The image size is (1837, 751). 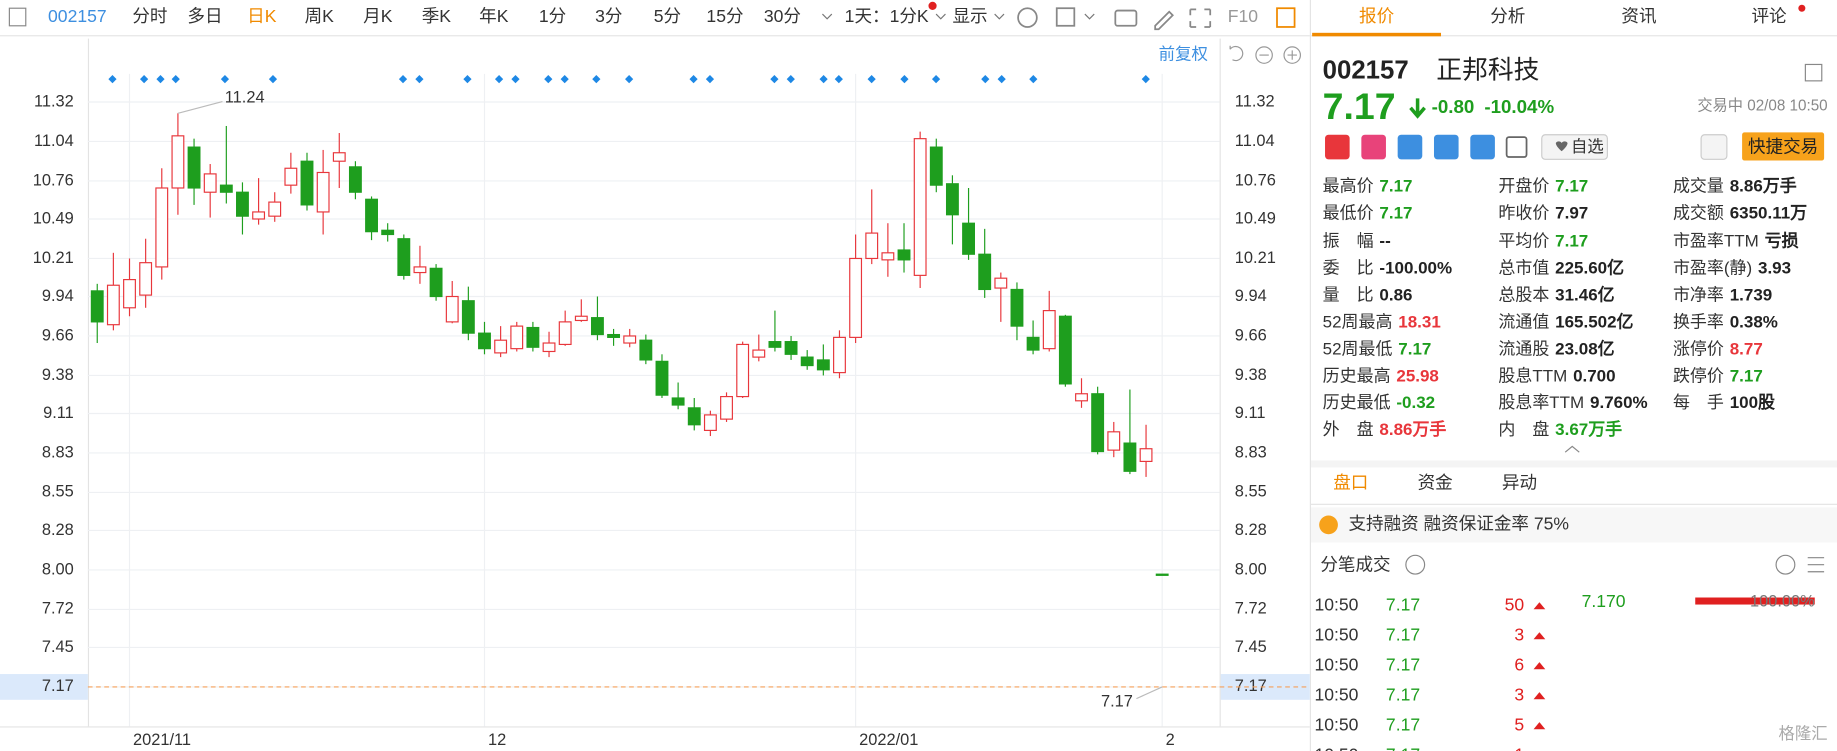 What do you see at coordinates (1516, 147) in the screenshot?
I see `note-icon` at bounding box center [1516, 147].